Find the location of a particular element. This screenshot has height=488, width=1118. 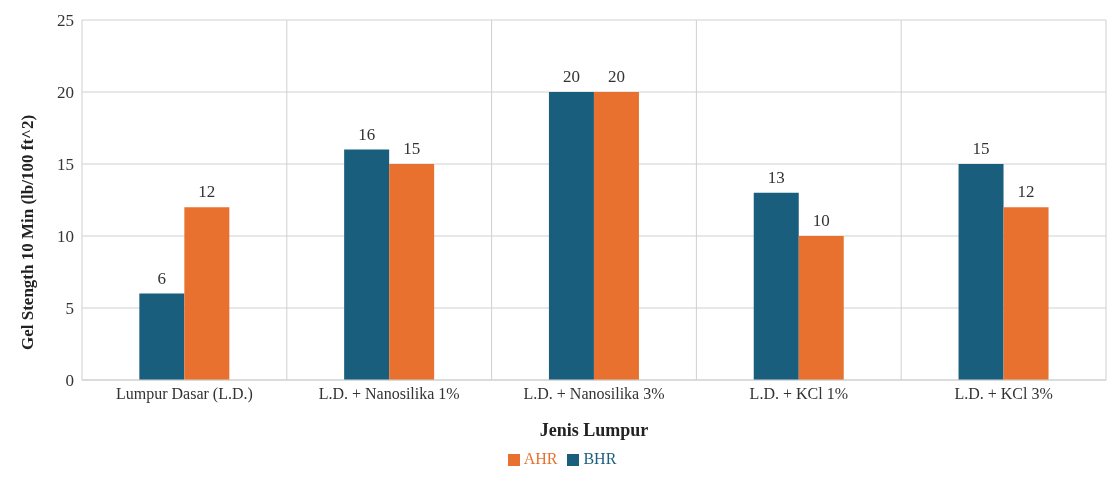

y-axis-title: Gel Stength 10 Min (lb/100 ft^2) is located at coordinates (28, 232).